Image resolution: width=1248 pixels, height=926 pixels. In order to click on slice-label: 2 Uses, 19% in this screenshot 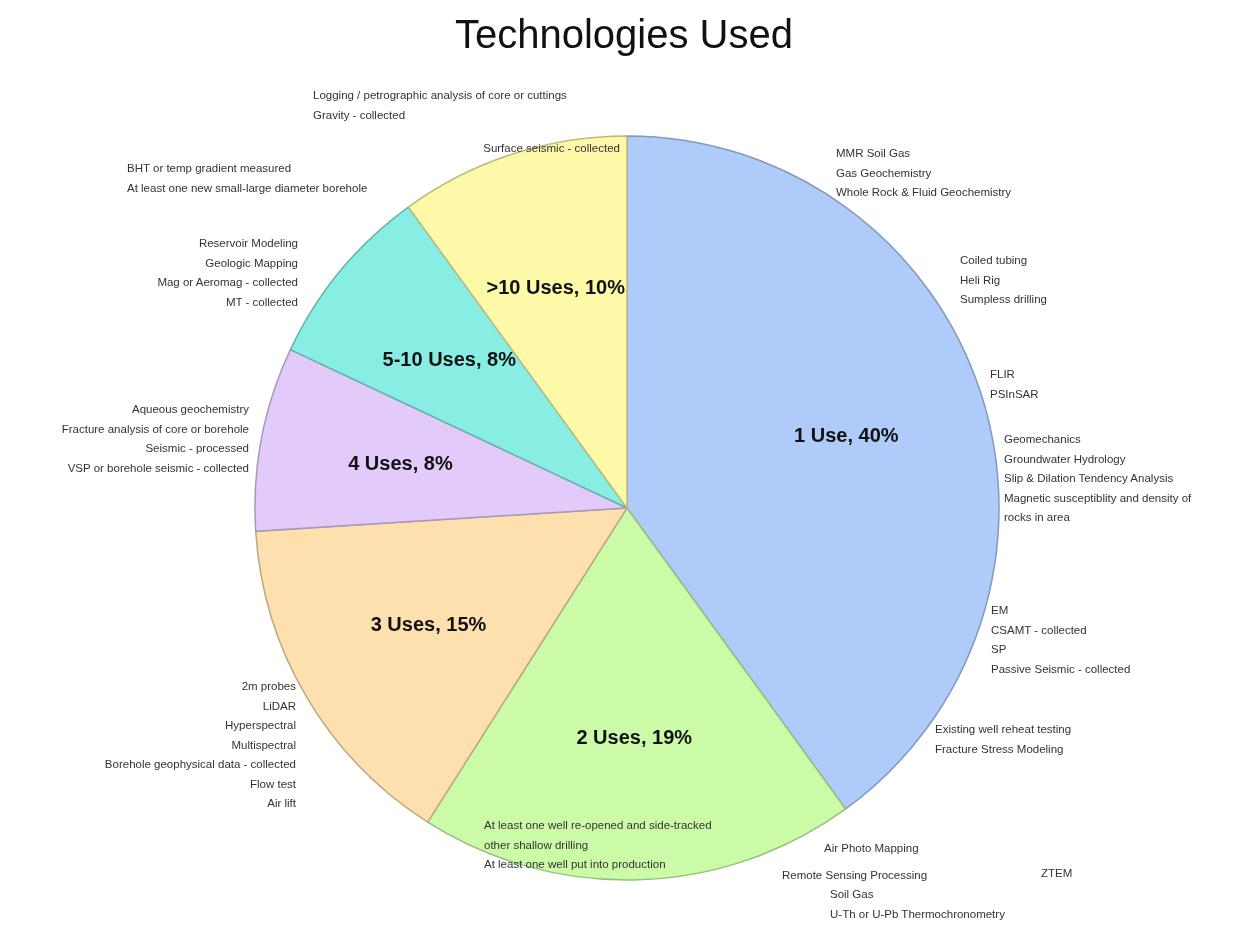, I will do `click(634, 736)`.